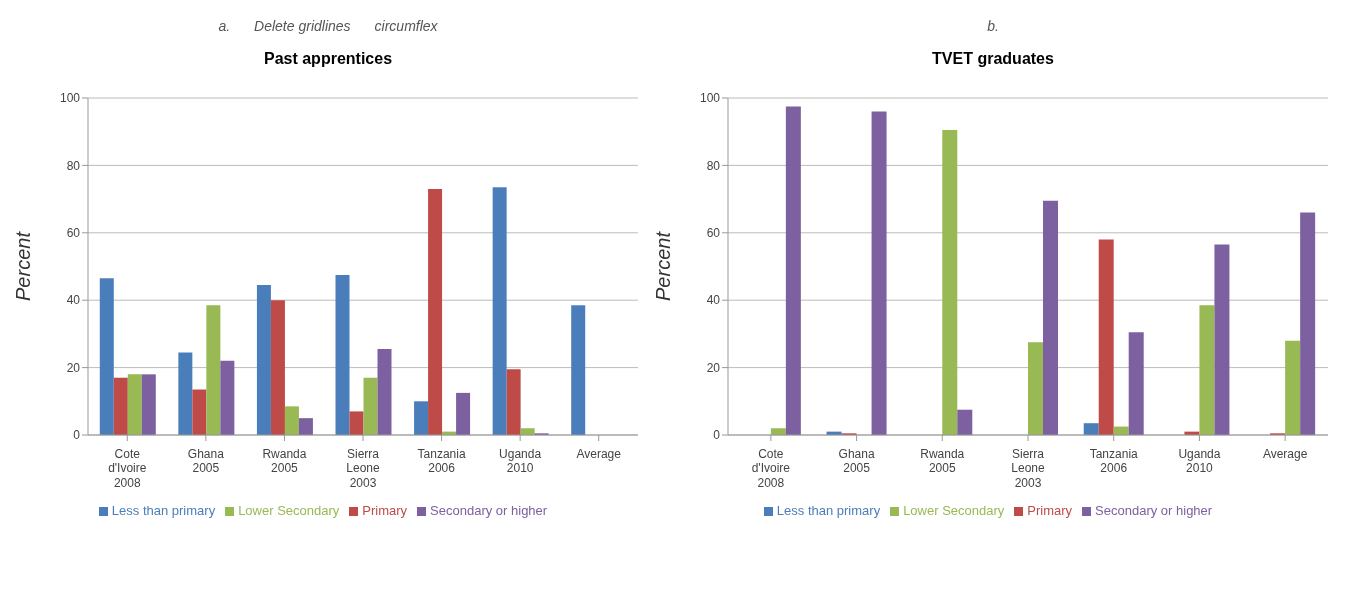  What do you see at coordinates (993, 59) in the screenshot?
I see `chart-title: TVET graduates` at bounding box center [993, 59].